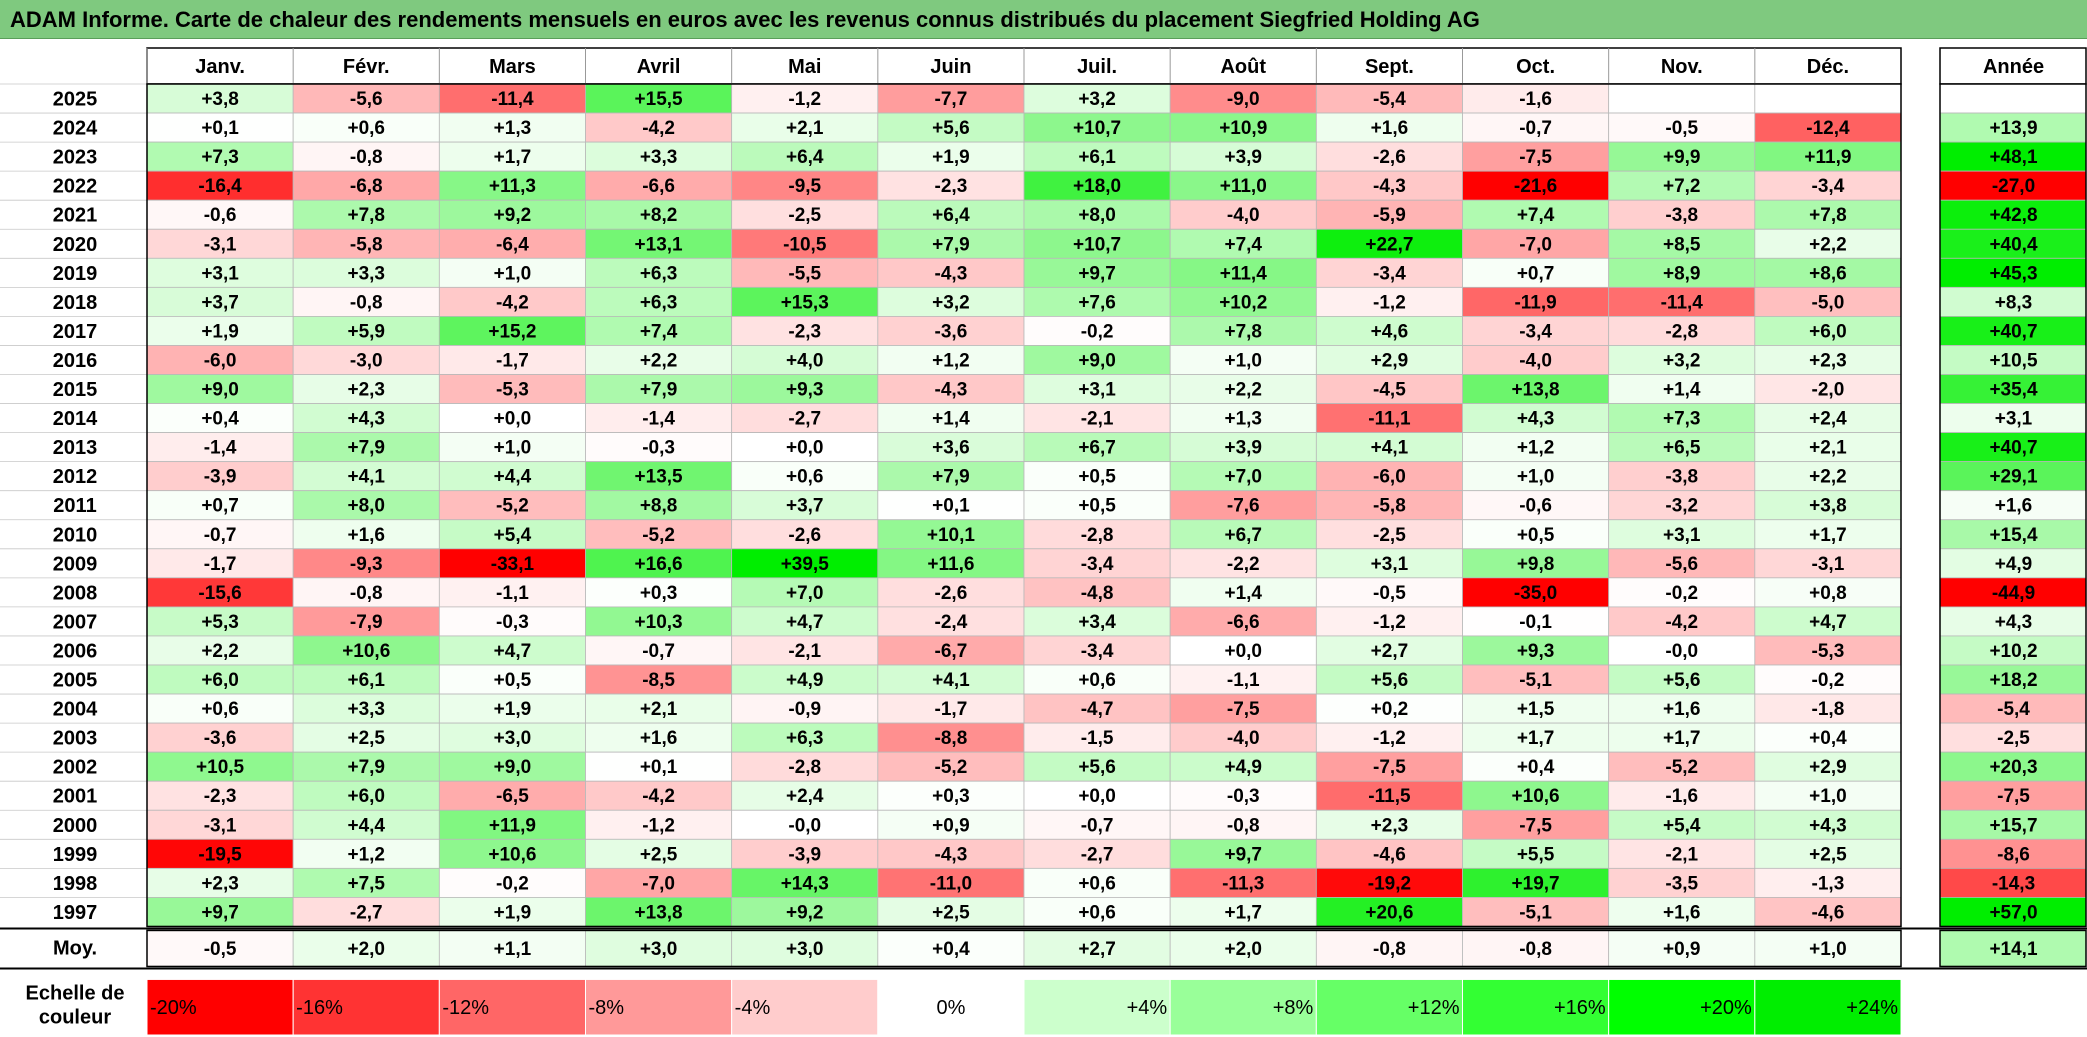 The height and width of the screenshot is (1037, 2087). What do you see at coordinates (951, 99) in the screenshot?
I see `cell-value: -7,7` at bounding box center [951, 99].